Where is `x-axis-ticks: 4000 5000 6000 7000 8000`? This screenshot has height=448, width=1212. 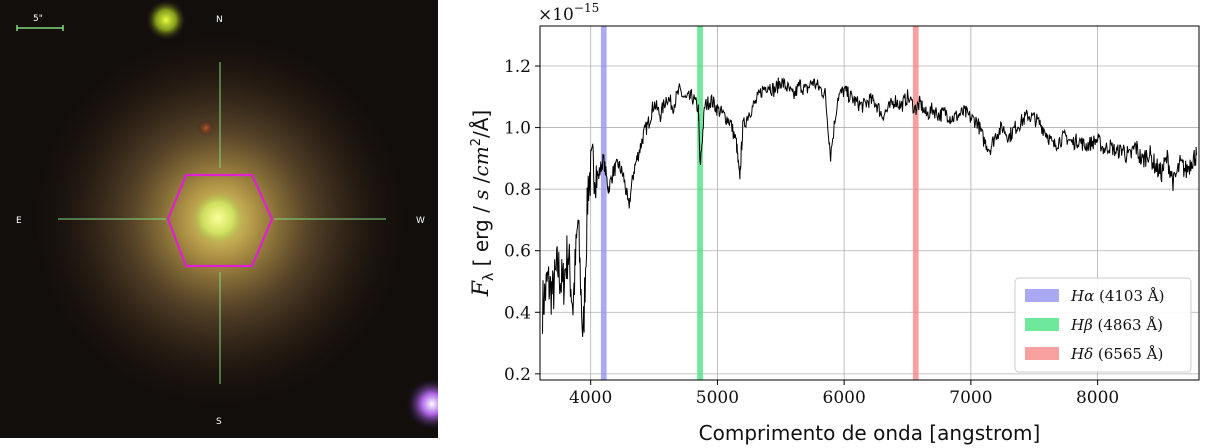 x-axis-ticks: 4000 5000 6000 7000 8000 is located at coordinates (844, 394).